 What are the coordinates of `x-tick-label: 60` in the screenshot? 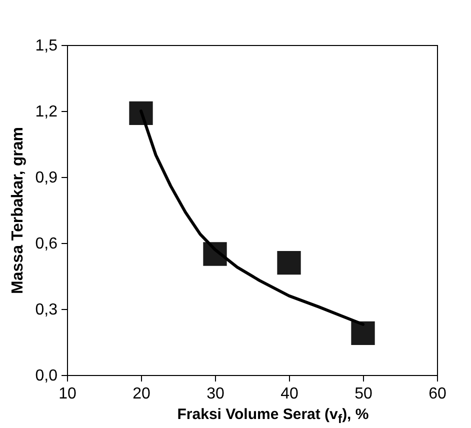 It's located at (437, 394).